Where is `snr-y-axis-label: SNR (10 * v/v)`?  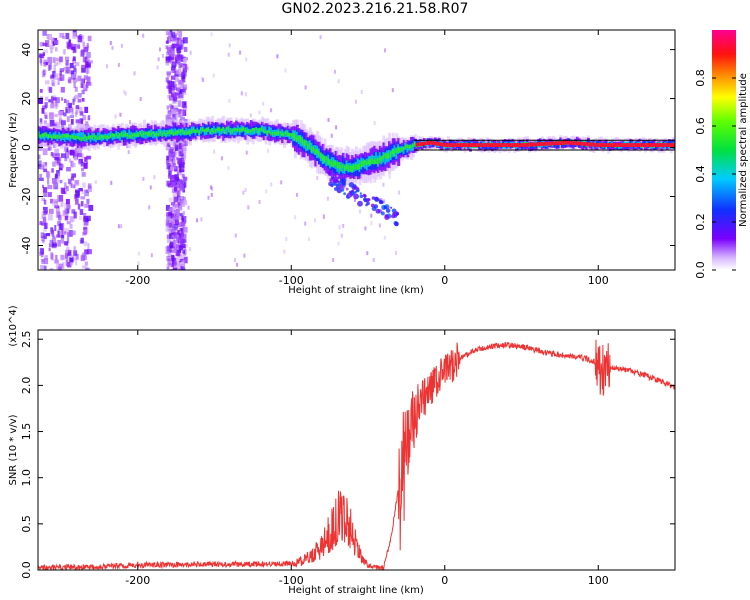
snr-y-axis-label: SNR (10 * v/v) is located at coordinates (13, 449).